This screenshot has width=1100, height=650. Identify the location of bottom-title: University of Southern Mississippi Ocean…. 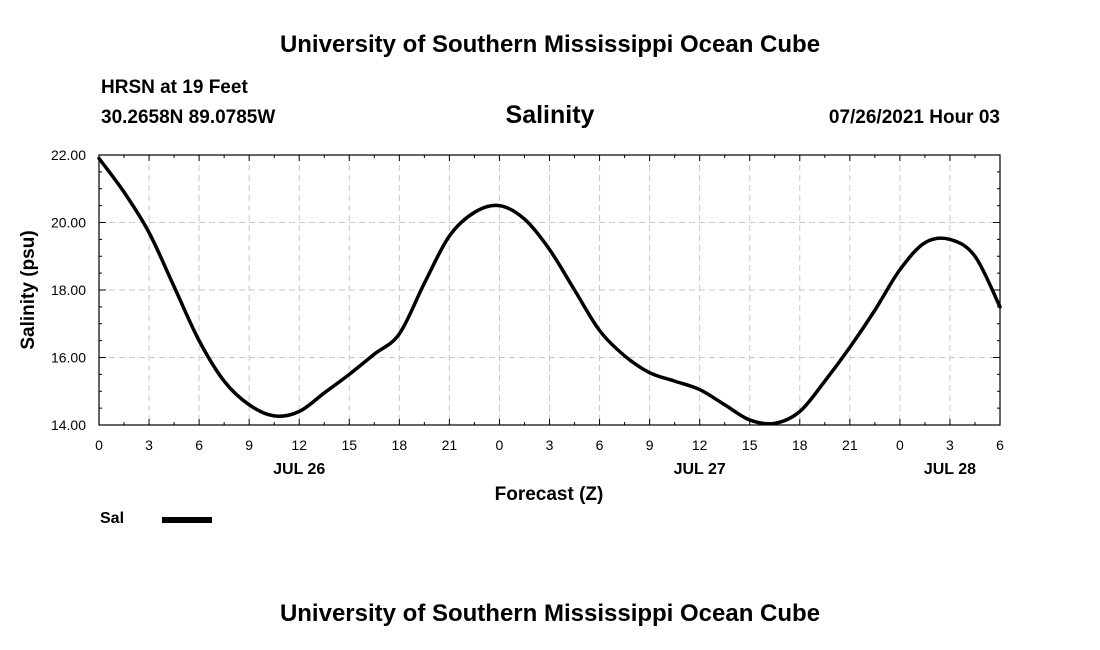
(550, 613).